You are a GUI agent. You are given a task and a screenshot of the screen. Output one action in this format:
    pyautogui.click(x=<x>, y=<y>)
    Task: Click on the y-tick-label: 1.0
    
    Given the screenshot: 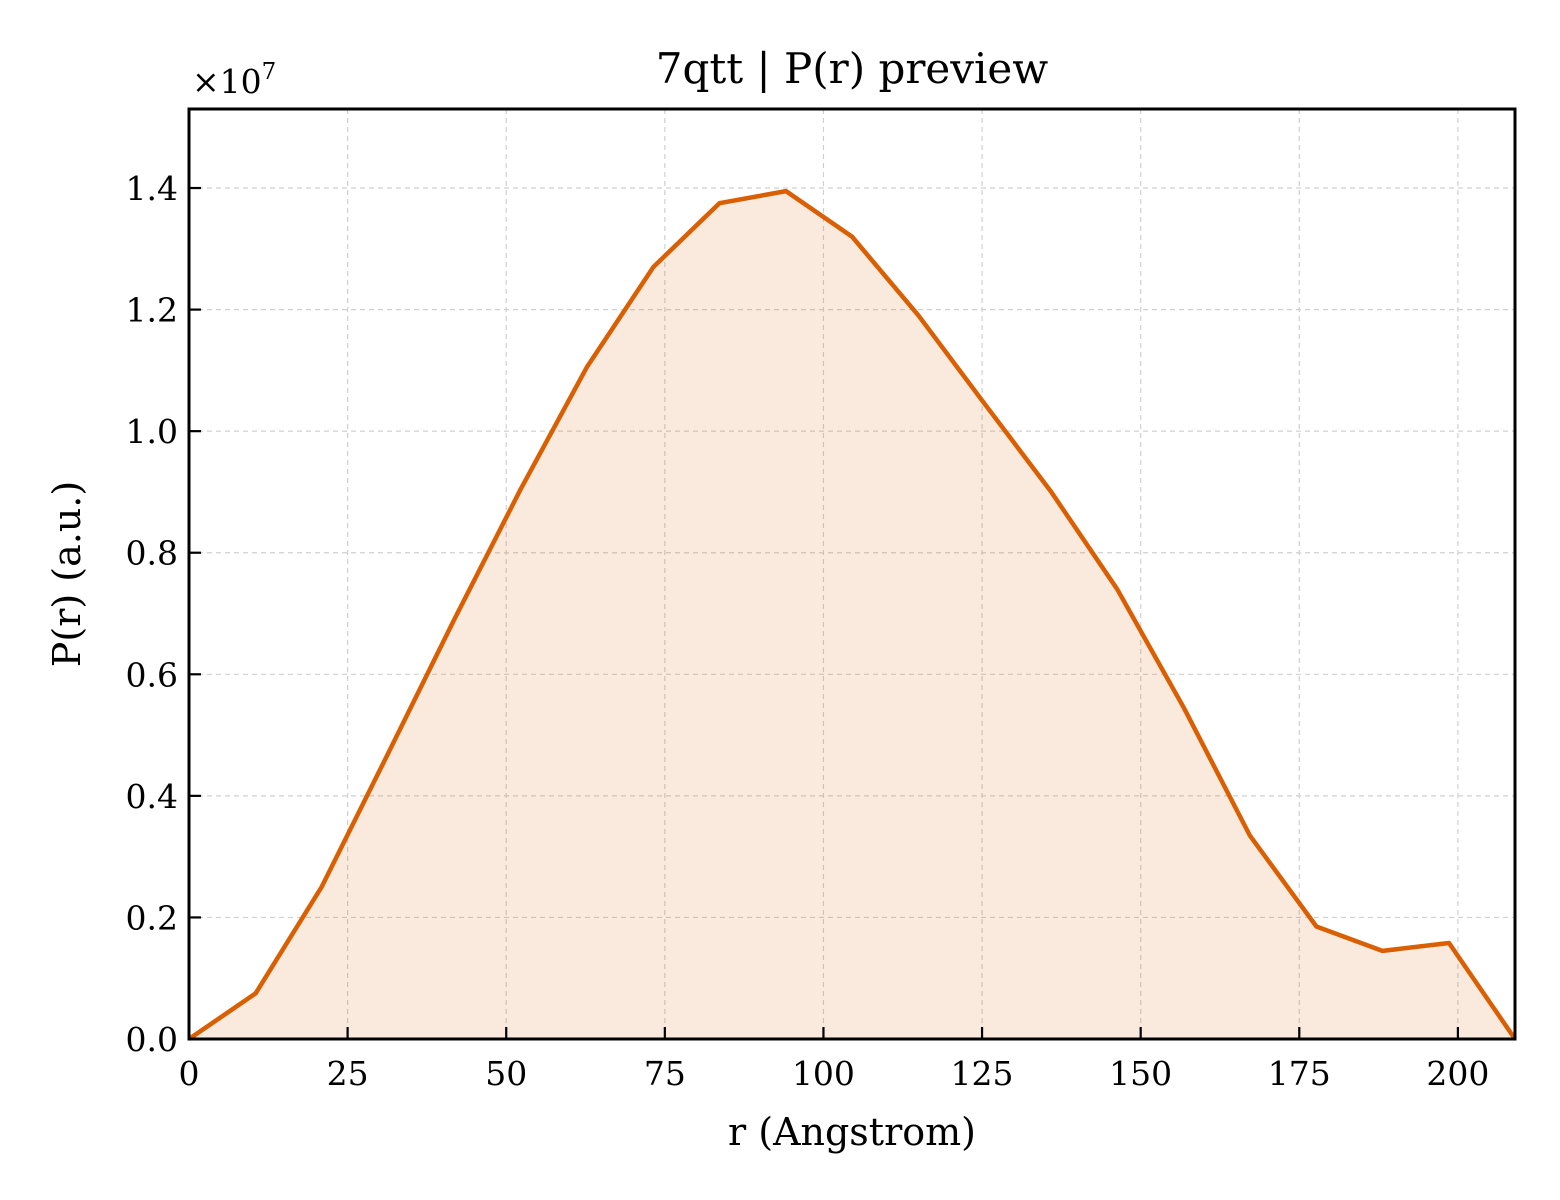 What is the action you would take?
    pyautogui.click(x=152, y=431)
    